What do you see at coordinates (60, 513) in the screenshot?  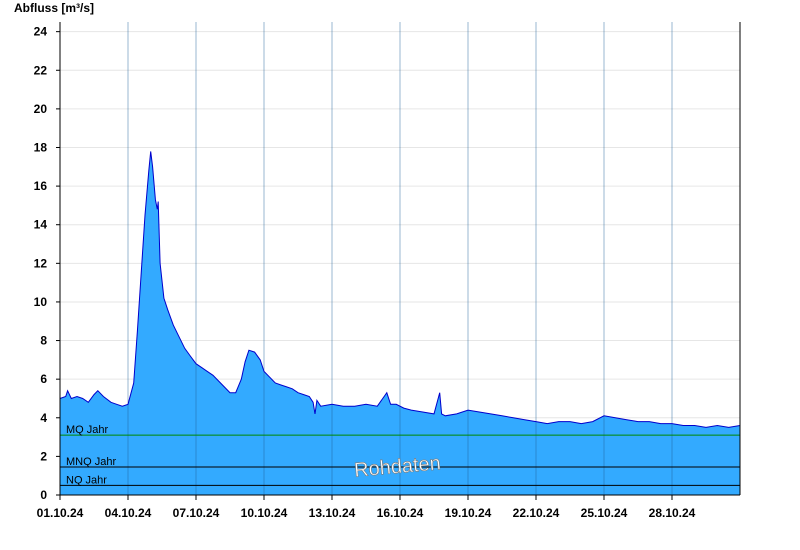 I see `x-tick-label: 01.10.24` at bounding box center [60, 513].